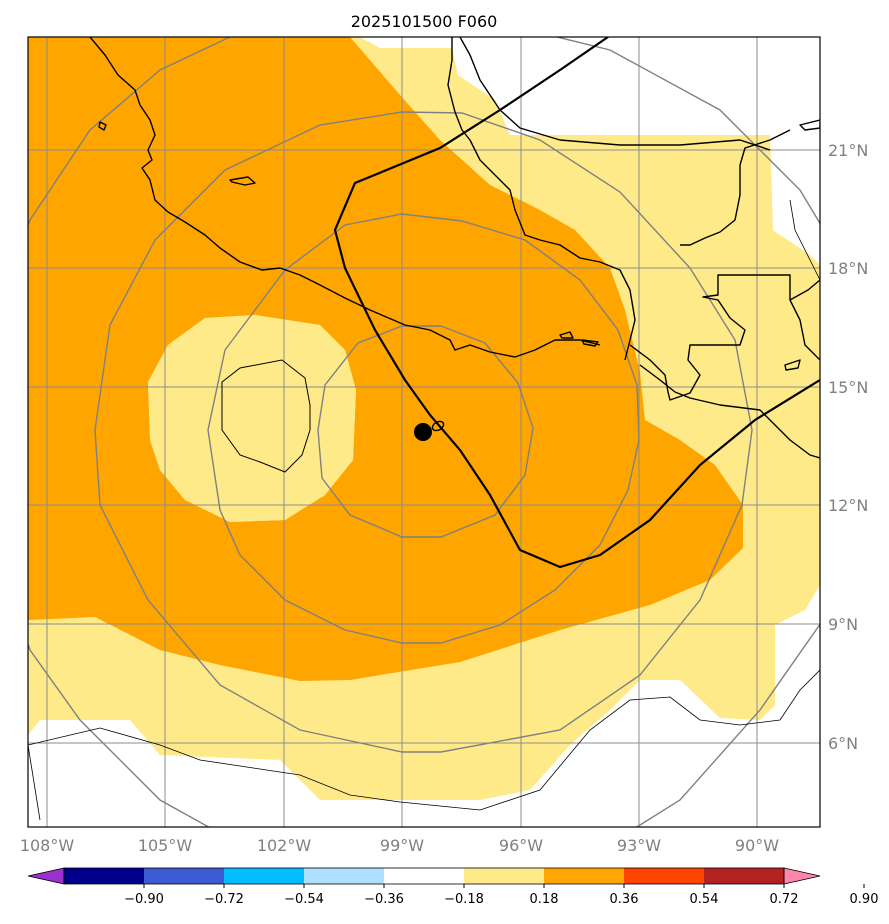 The height and width of the screenshot is (924, 889). I want to click on cuba-east, so click(809, 125).